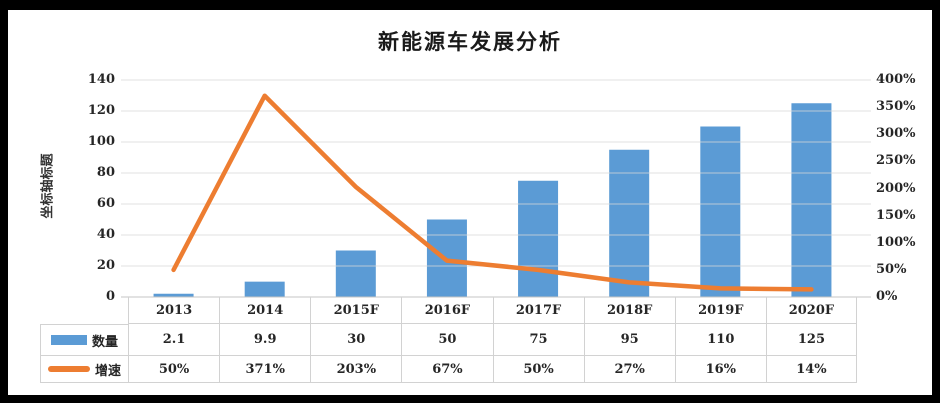 This screenshot has height=403, width=940. What do you see at coordinates (720, 310) in the screenshot?
I see `table-header-2019F: 2019F` at bounding box center [720, 310].